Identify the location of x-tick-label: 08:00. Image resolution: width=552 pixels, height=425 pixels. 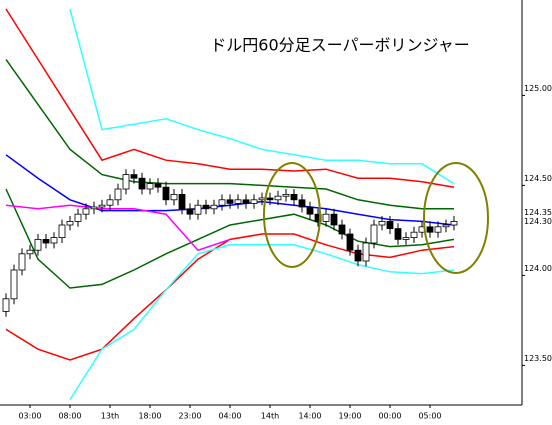
(69, 416).